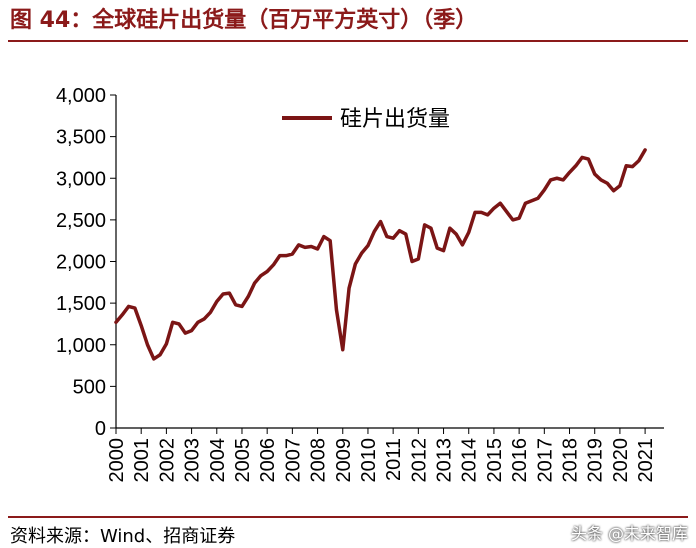 The height and width of the screenshot is (548, 696). What do you see at coordinates (319, 460) in the screenshot?
I see `x-tick-label: 2008` at bounding box center [319, 460].